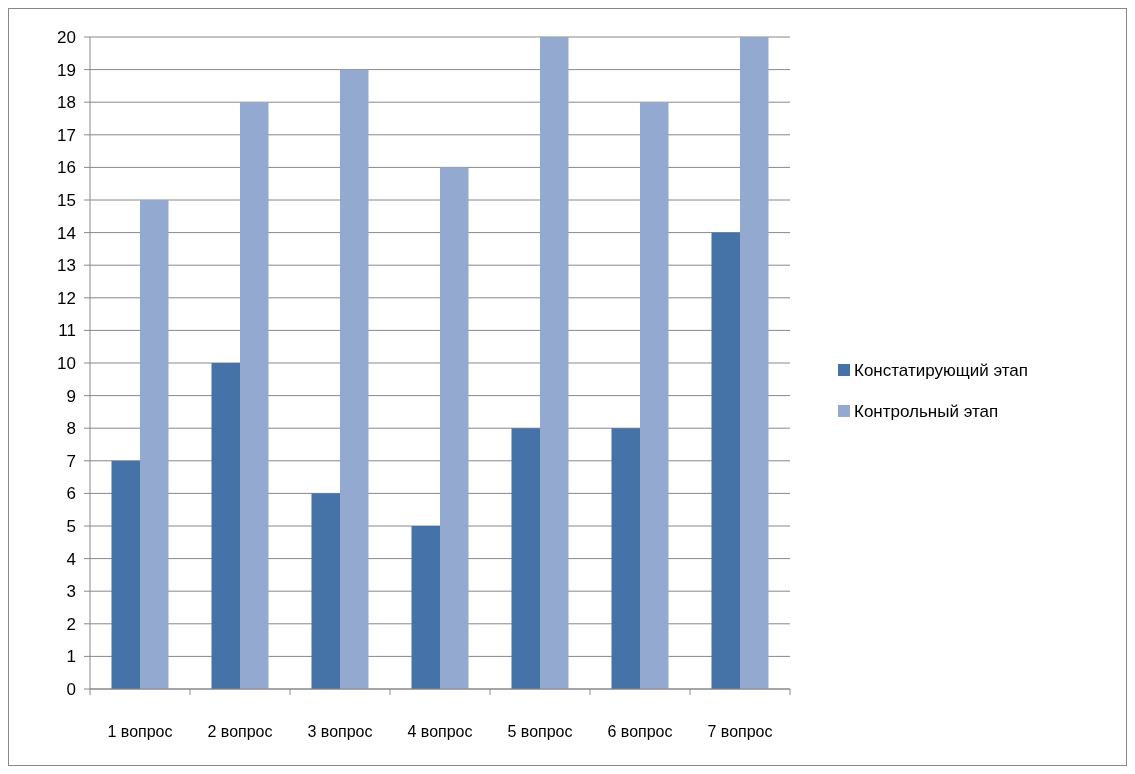 This screenshot has width=1135, height=774. I want to click on y-tick-label: 14, so click(66, 233).